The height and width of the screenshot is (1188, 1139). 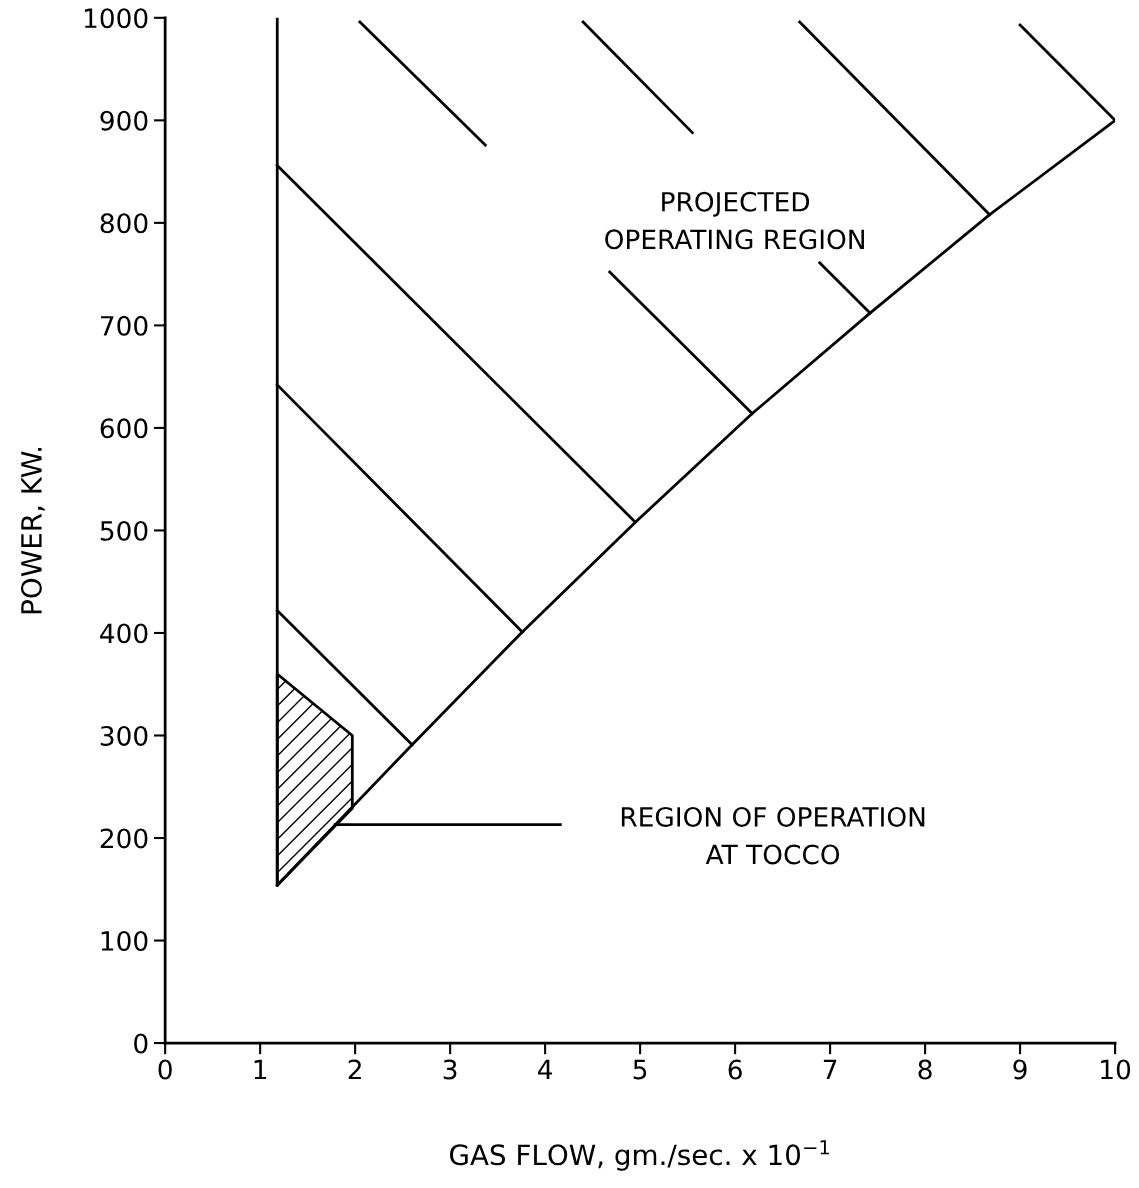 I want to click on x-tick-label: 3, so click(x=450, y=1069).